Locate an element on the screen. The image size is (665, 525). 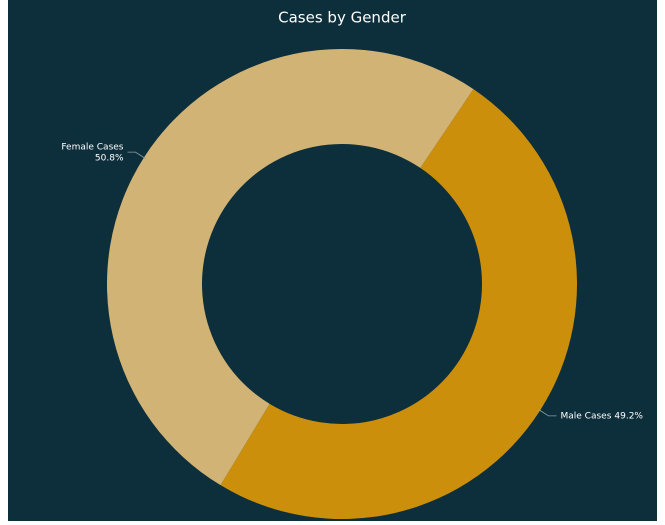
slice-value-label: 50.8% is located at coordinates (109, 159).